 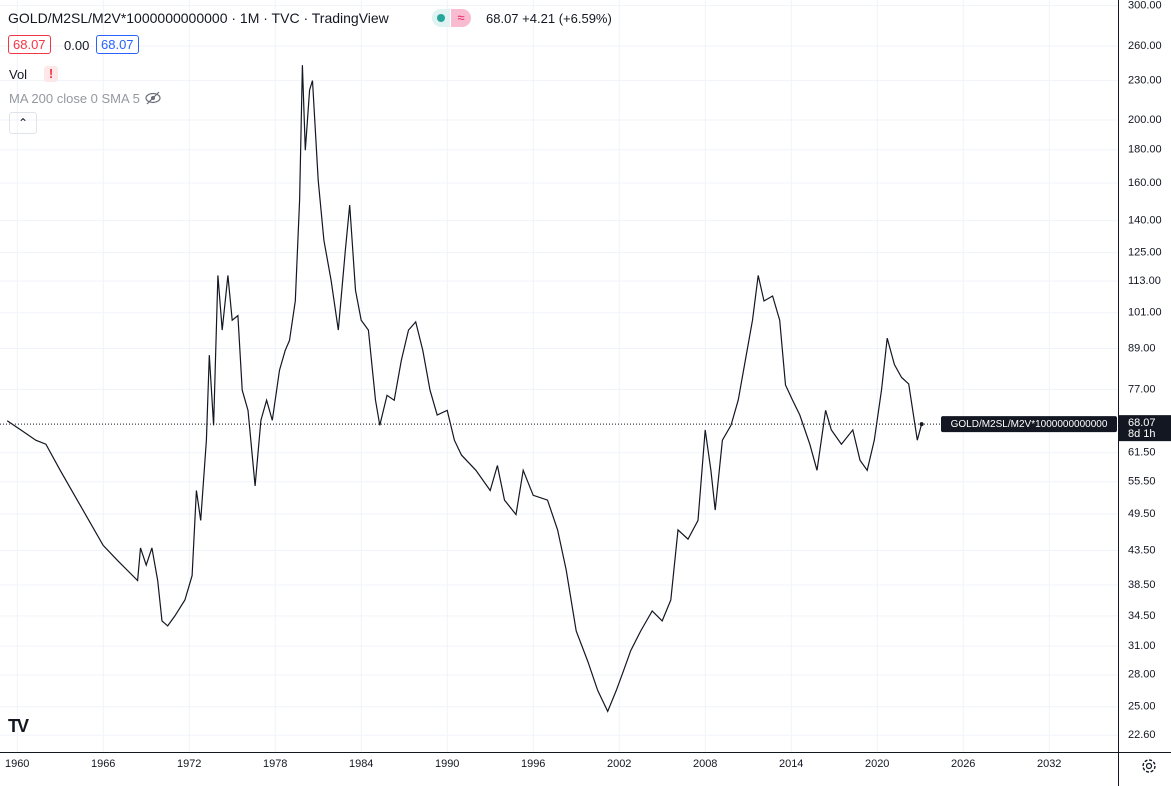 I want to click on y-tick-label: 25.00, so click(x=1142, y=707).